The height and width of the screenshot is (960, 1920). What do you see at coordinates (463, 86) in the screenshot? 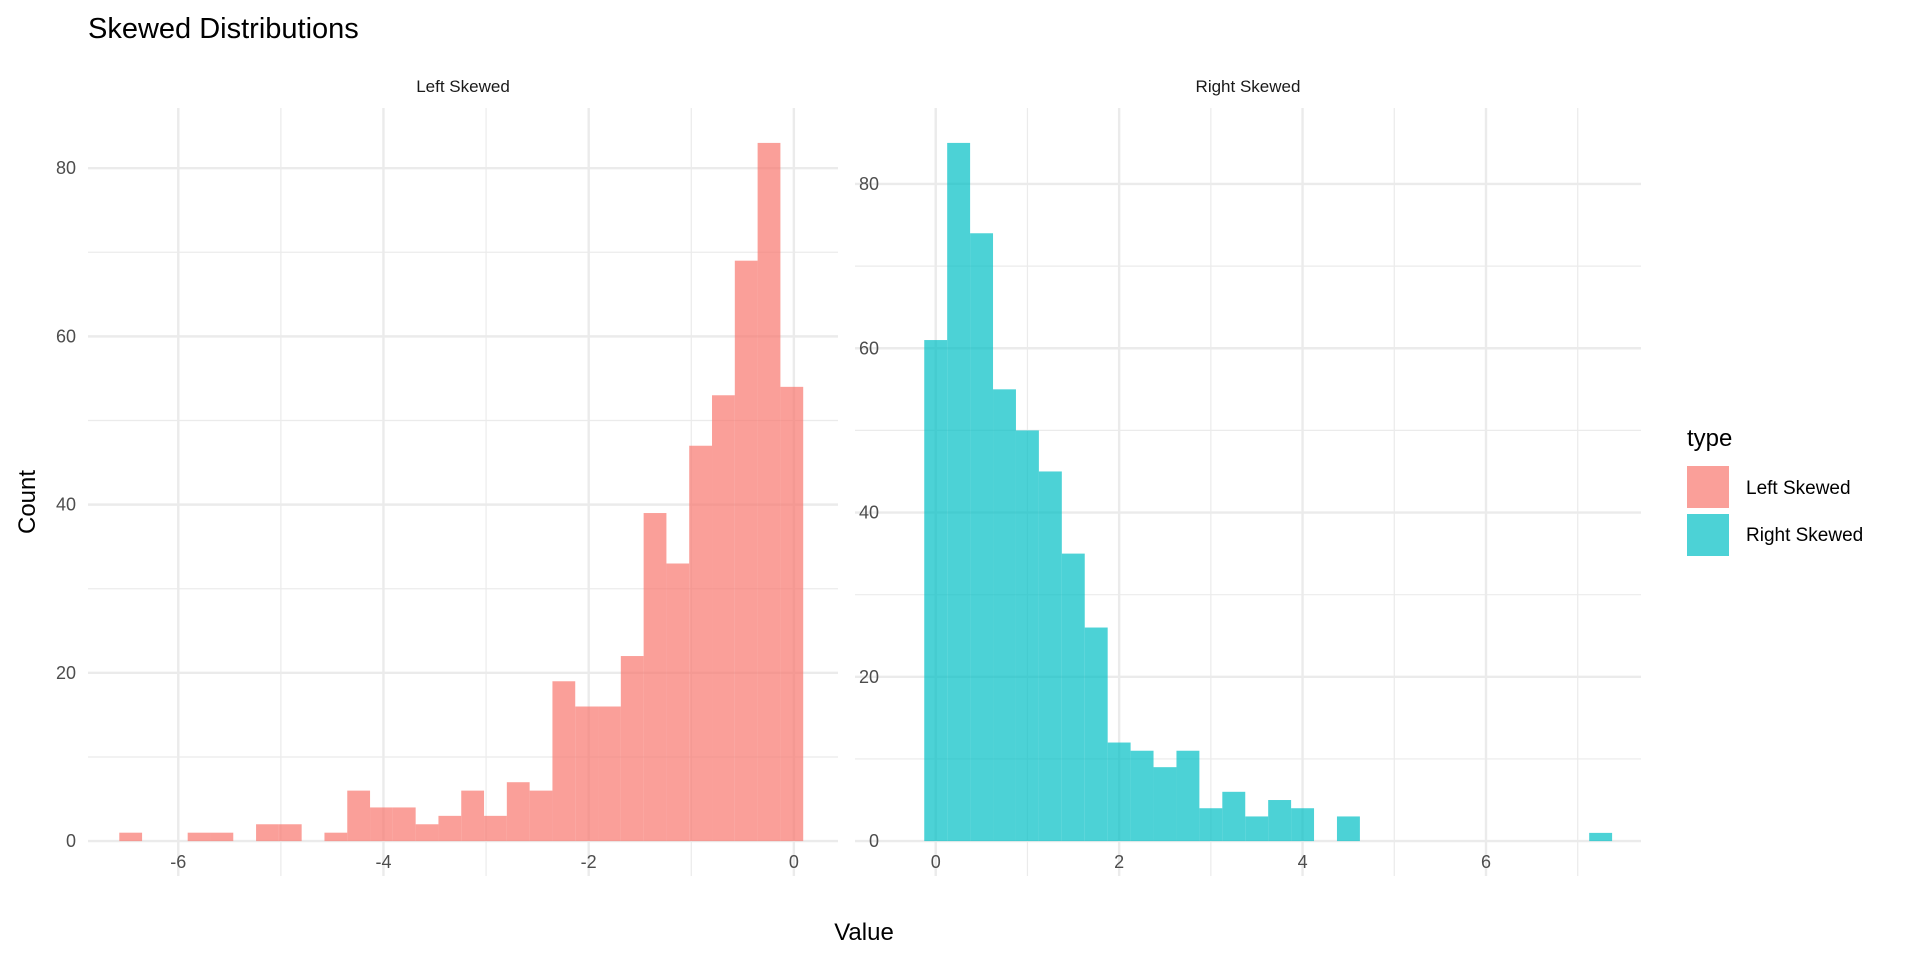
I see `facet-strip-label: Left Skewed` at bounding box center [463, 86].